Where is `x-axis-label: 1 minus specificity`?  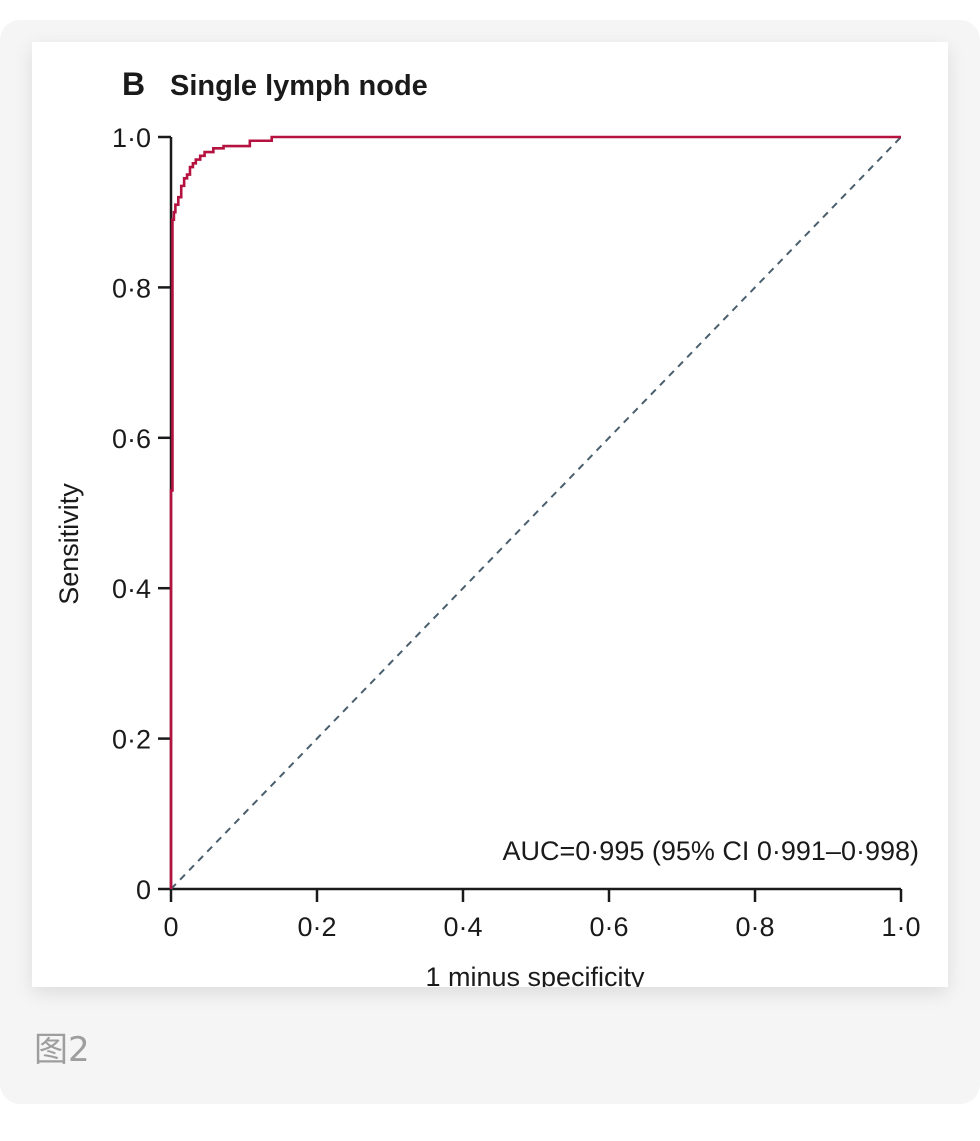 x-axis-label: 1 minus specificity is located at coordinates (535, 974).